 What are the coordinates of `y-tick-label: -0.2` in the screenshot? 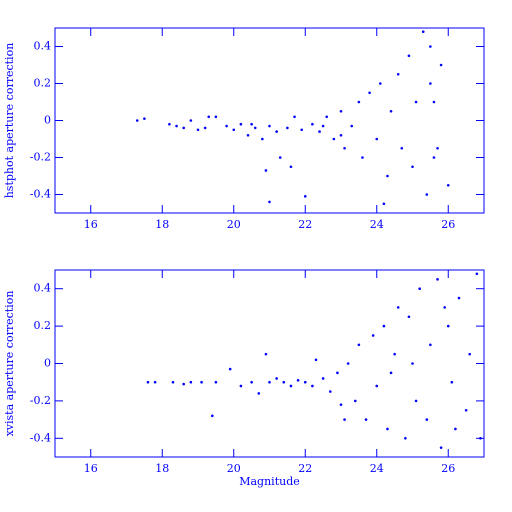 It's located at (40, 400).